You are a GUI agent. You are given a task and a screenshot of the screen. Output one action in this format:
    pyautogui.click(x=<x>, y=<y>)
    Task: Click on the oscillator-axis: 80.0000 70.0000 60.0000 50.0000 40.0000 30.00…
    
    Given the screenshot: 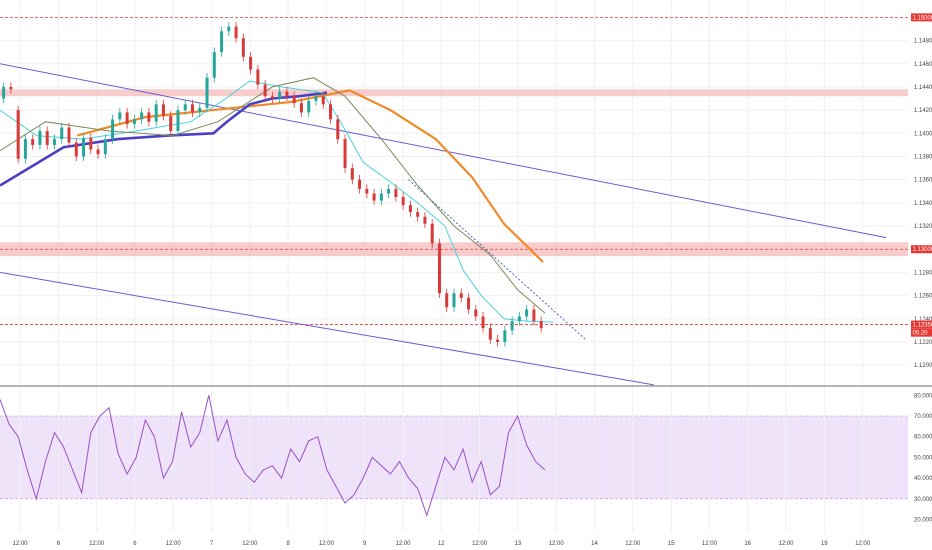 What is the action you would take?
    pyautogui.click(x=923, y=458)
    